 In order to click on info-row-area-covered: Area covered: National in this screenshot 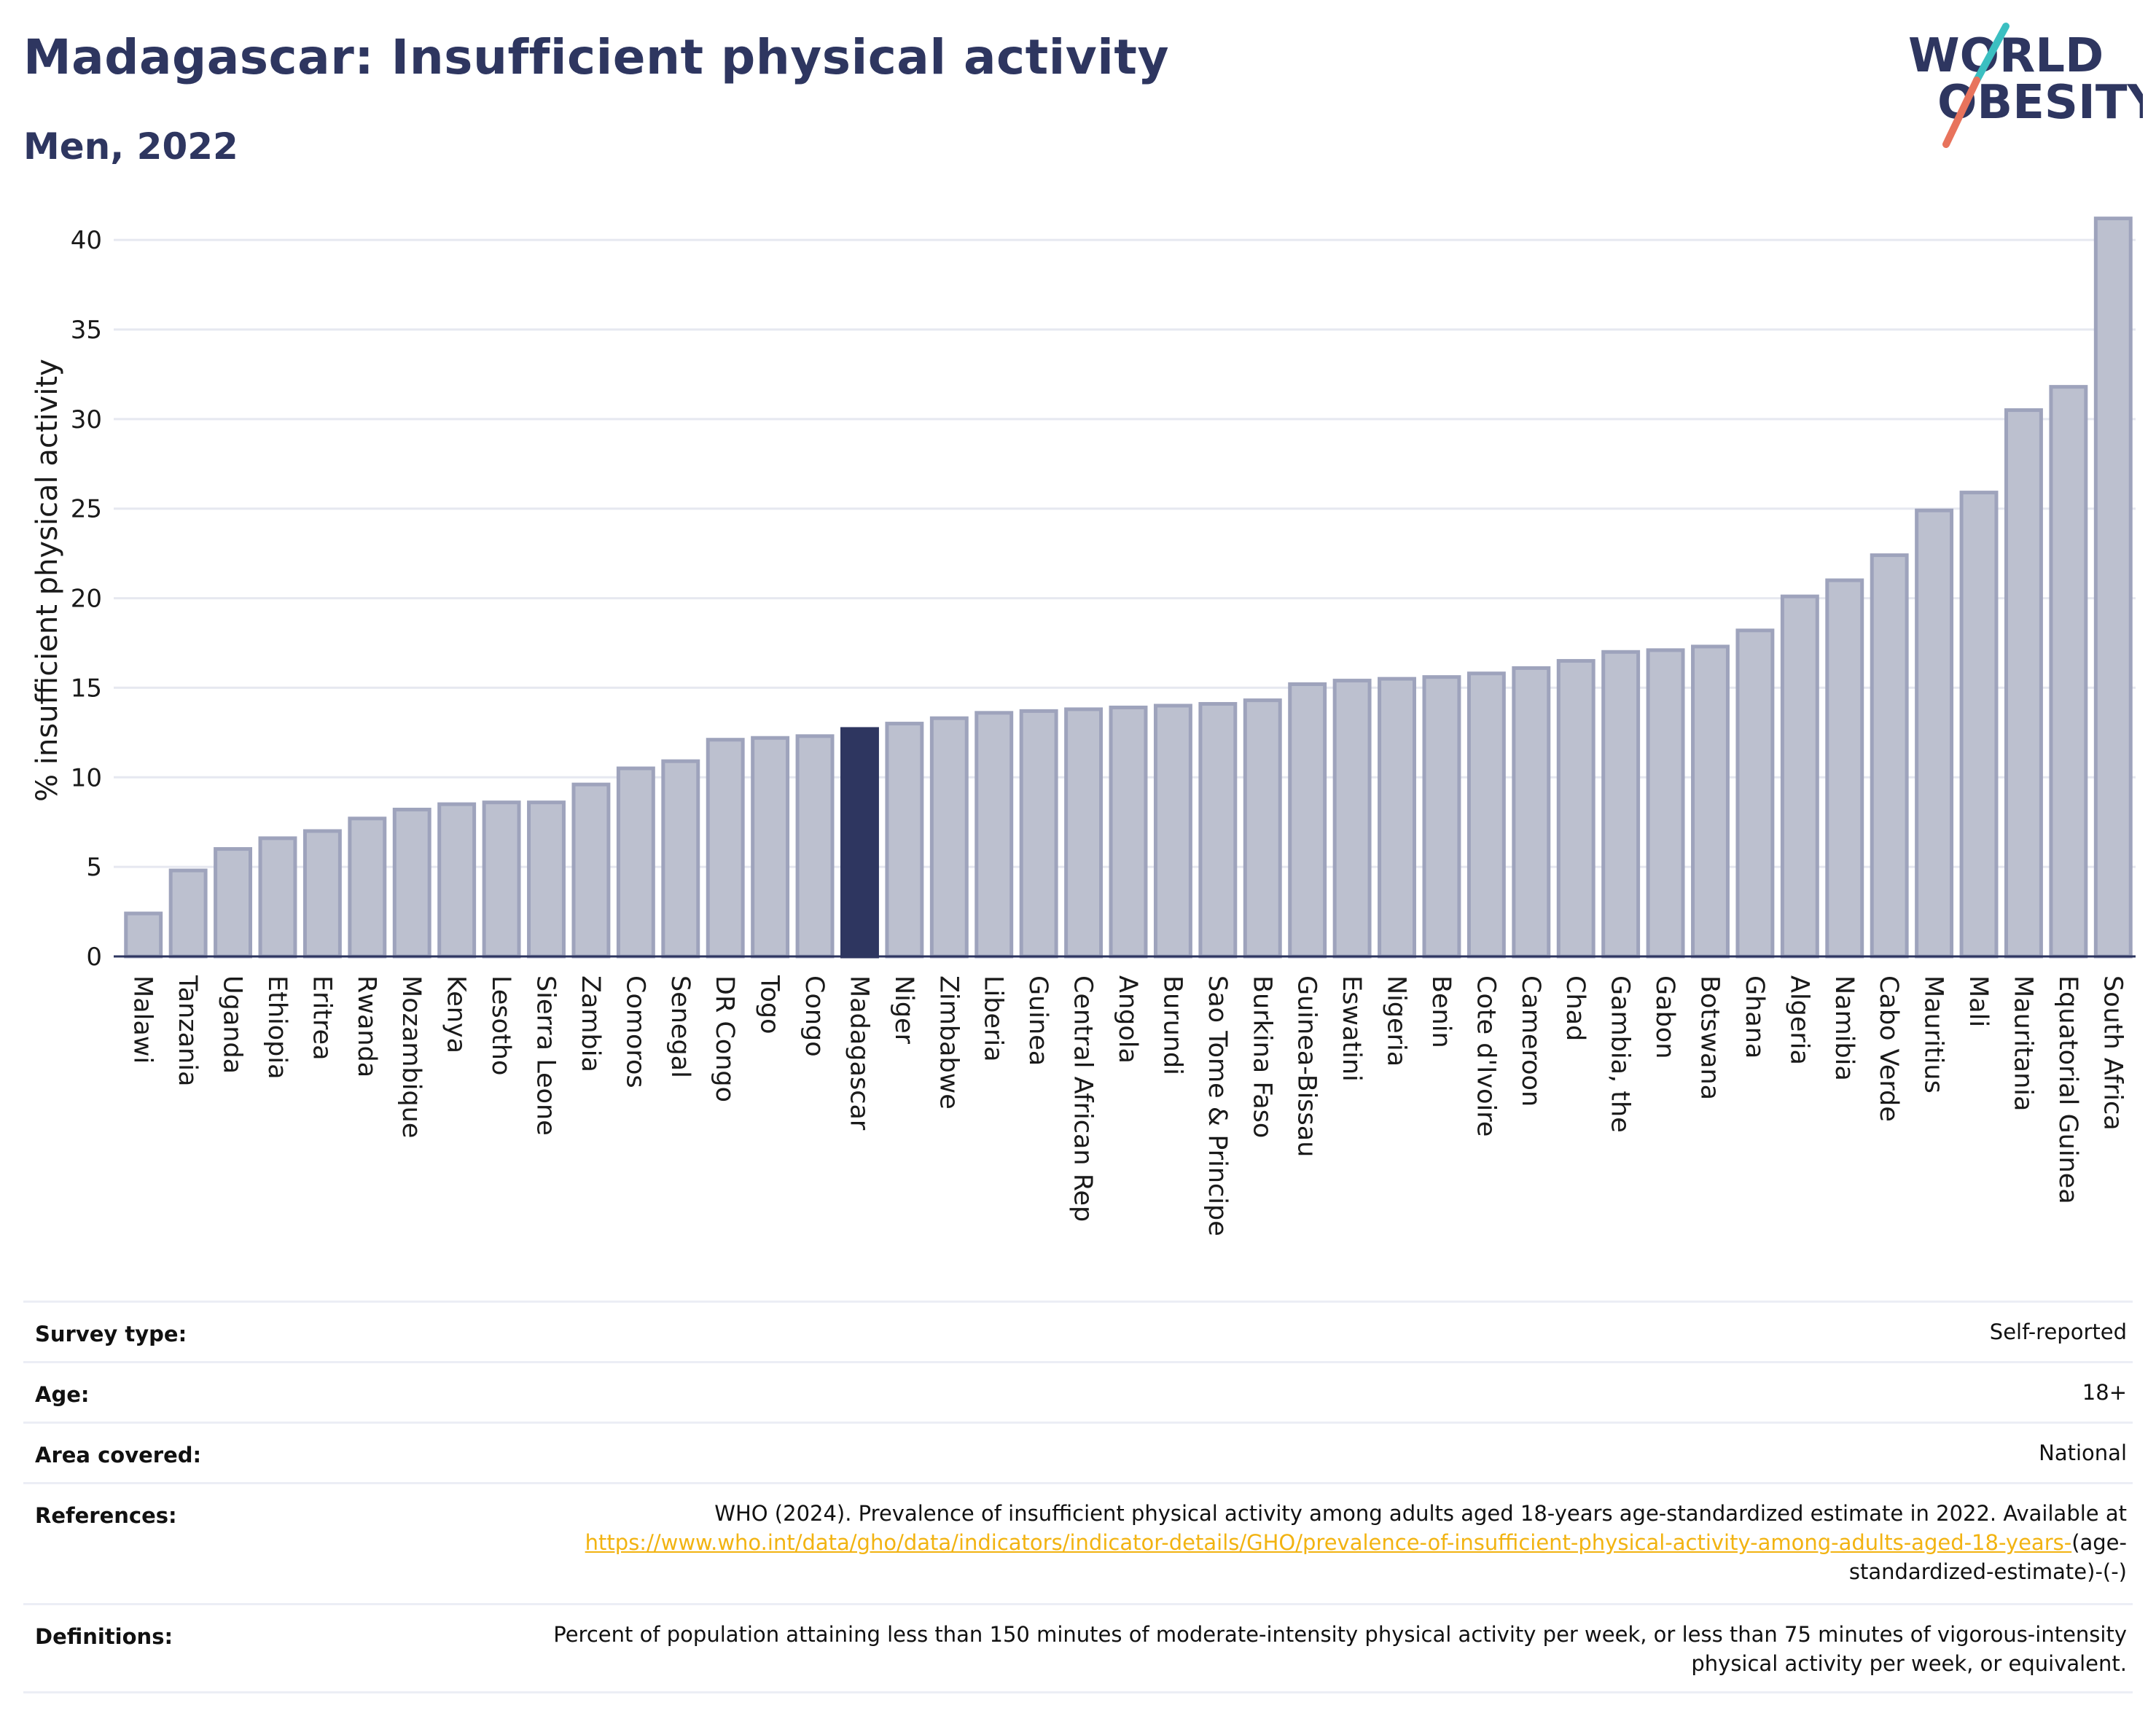, I will do `click(1078, 1452)`.